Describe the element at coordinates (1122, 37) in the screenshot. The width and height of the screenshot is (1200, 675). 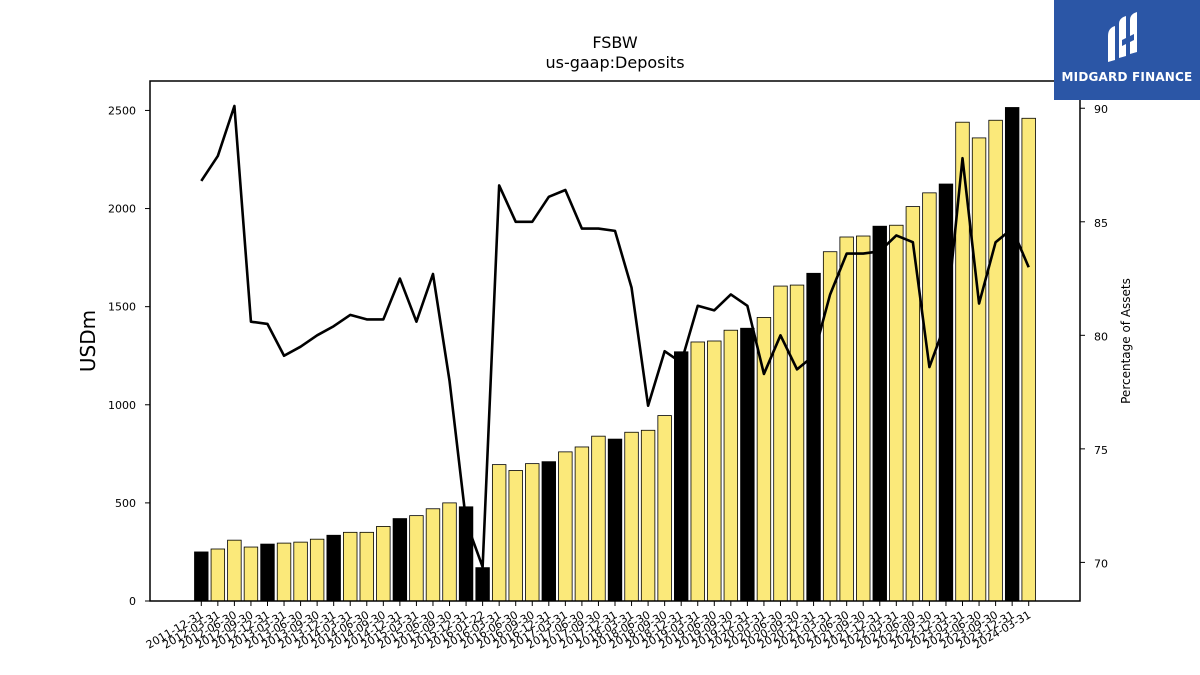
I see `logo-mark-icon` at that location.